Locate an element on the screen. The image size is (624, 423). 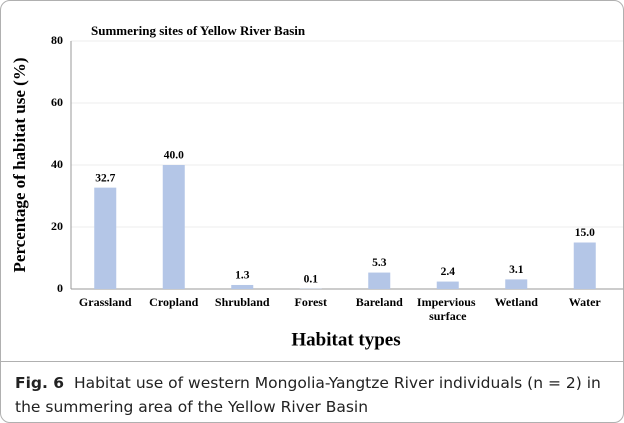
data-label: 32.7 is located at coordinates (105, 178).